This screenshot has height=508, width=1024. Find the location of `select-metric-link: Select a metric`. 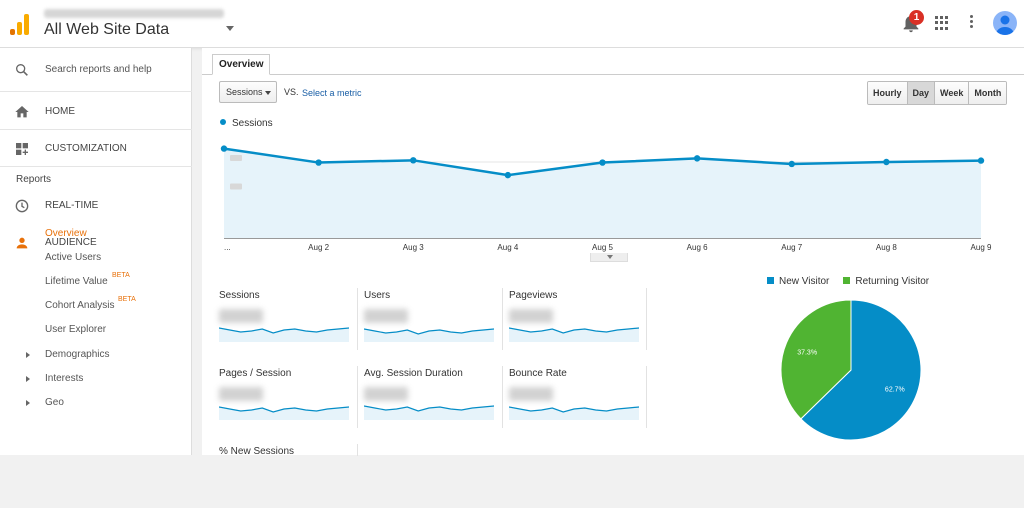

select-metric-link: Select a metric is located at coordinates (332, 93).